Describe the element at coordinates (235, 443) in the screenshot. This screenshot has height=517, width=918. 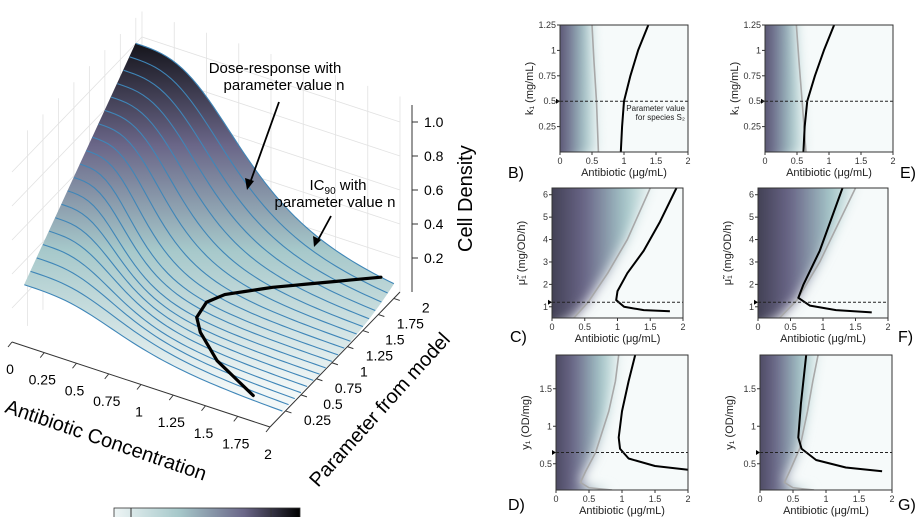
I see `x-tick-label: 1.75` at that location.